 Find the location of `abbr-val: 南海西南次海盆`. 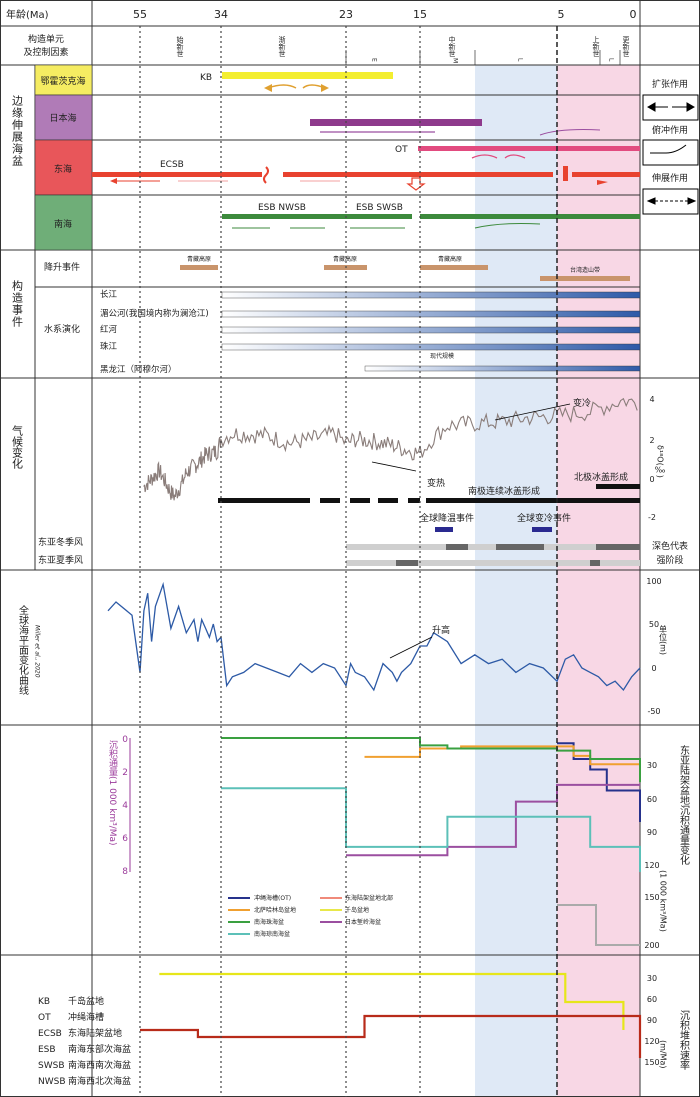

abbr-val: 南海西南次海盆 is located at coordinates (99, 1065).